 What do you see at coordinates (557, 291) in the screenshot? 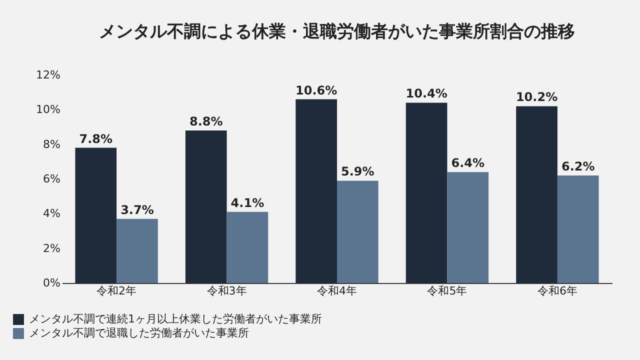
I see `x-tick-label: 令和6年` at bounding box center [557, 291].